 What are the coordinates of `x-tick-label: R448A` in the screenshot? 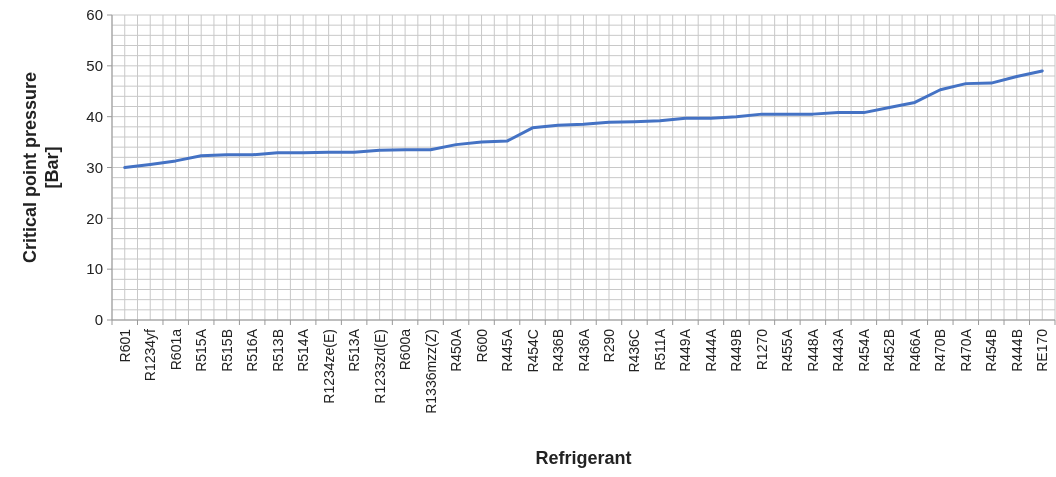 It's located at (812, 350).